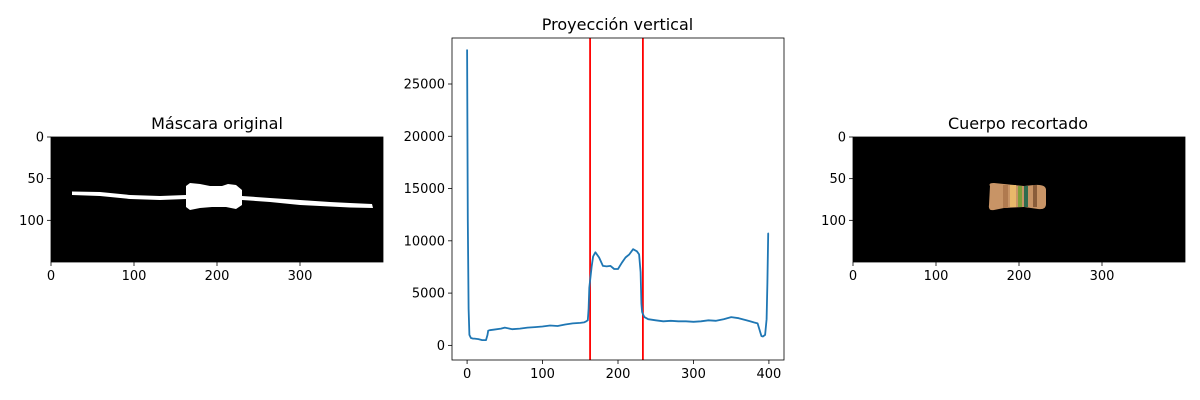 Image resolution: width=1200 pixels, height=400 pixels. Describe the element at coordinates (842, 138) in the screenshot. I see `crop-ytick-label: 0` at that location.